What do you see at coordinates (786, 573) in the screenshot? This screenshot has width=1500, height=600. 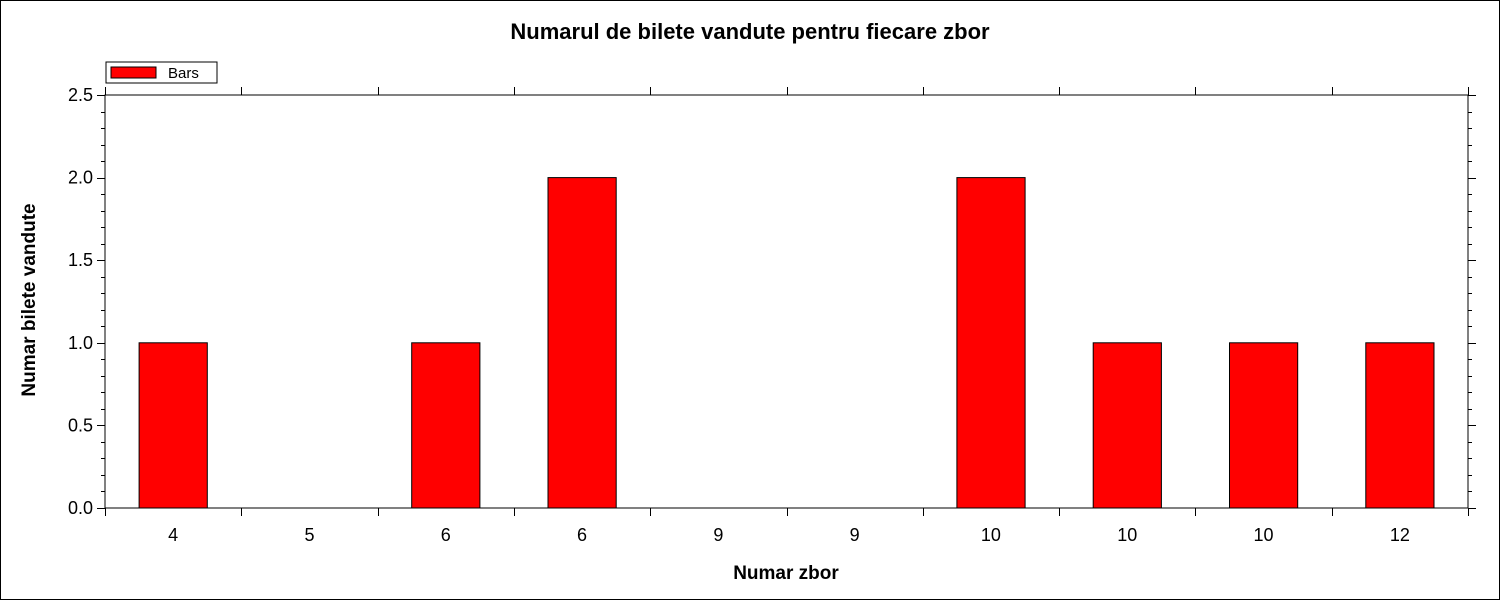 I see `x-axis-title: Numar zbor` at bounding box center [786, 573].